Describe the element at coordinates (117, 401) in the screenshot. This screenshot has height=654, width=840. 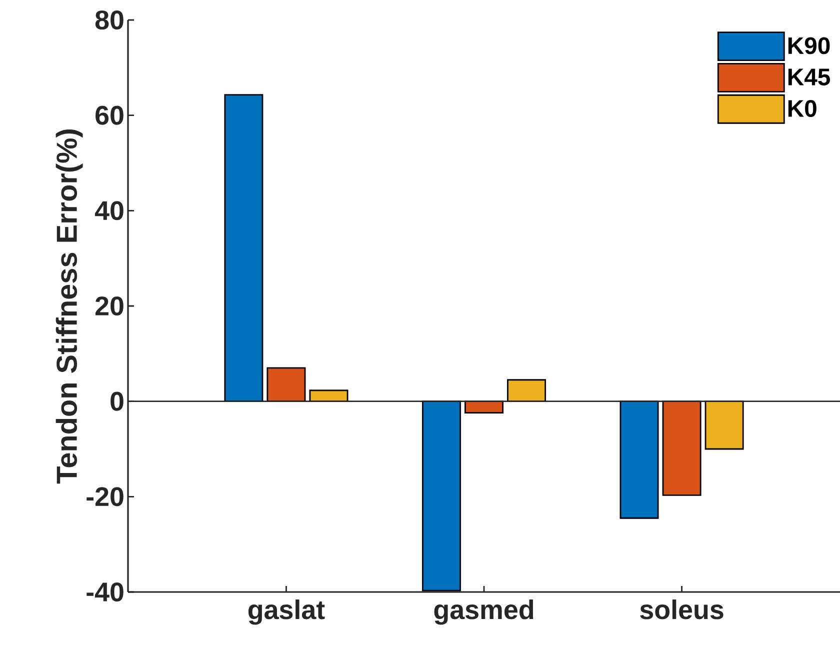
I see `y-tick-label: 0` at that location.